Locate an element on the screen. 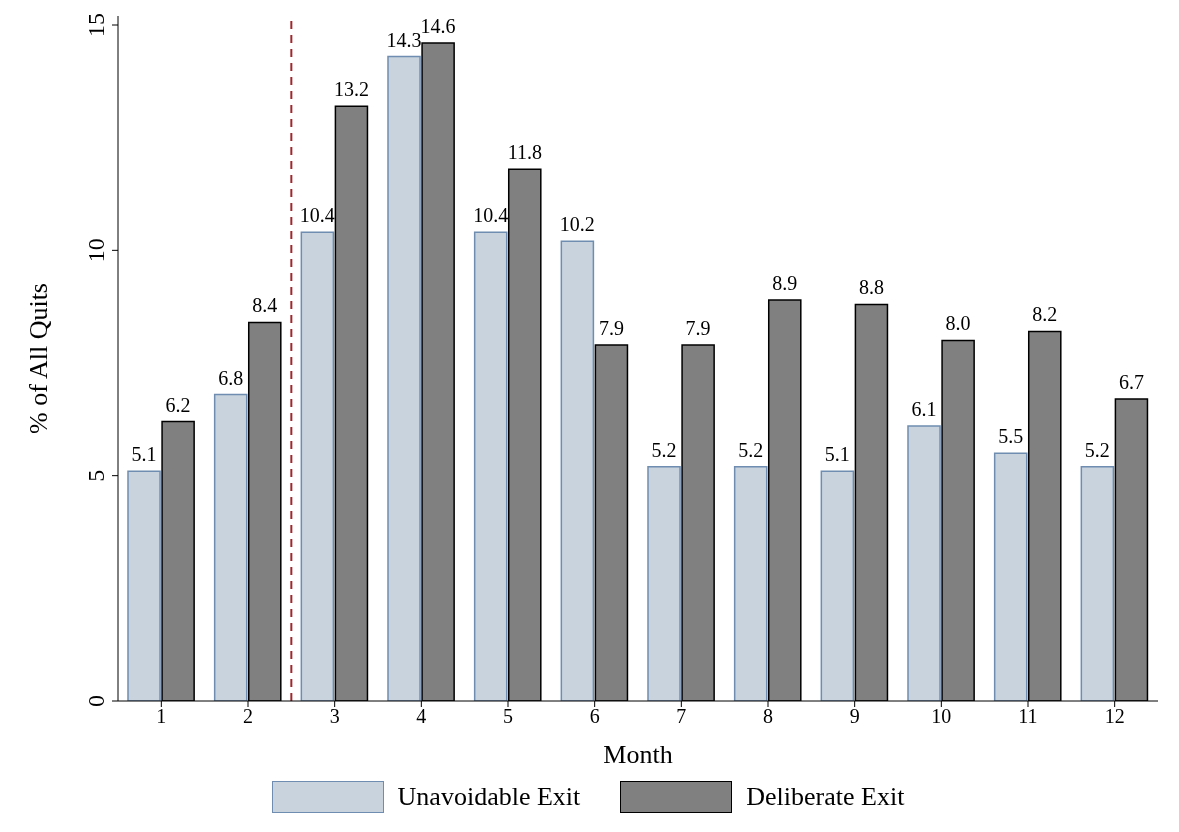 The image size is (1179, 832). y-tick-label: 0 is located at coordinates (96, 701).